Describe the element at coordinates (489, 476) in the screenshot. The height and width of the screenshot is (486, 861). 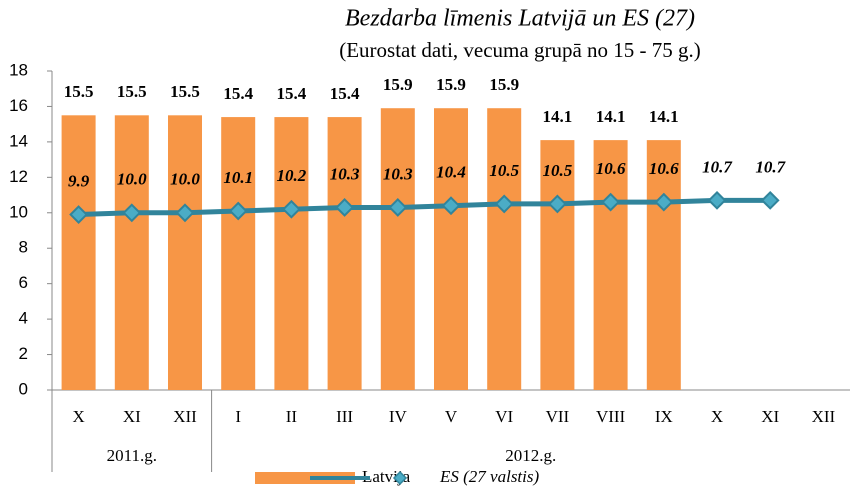
I see `legend-label: ES (27 valstis)` at that location.